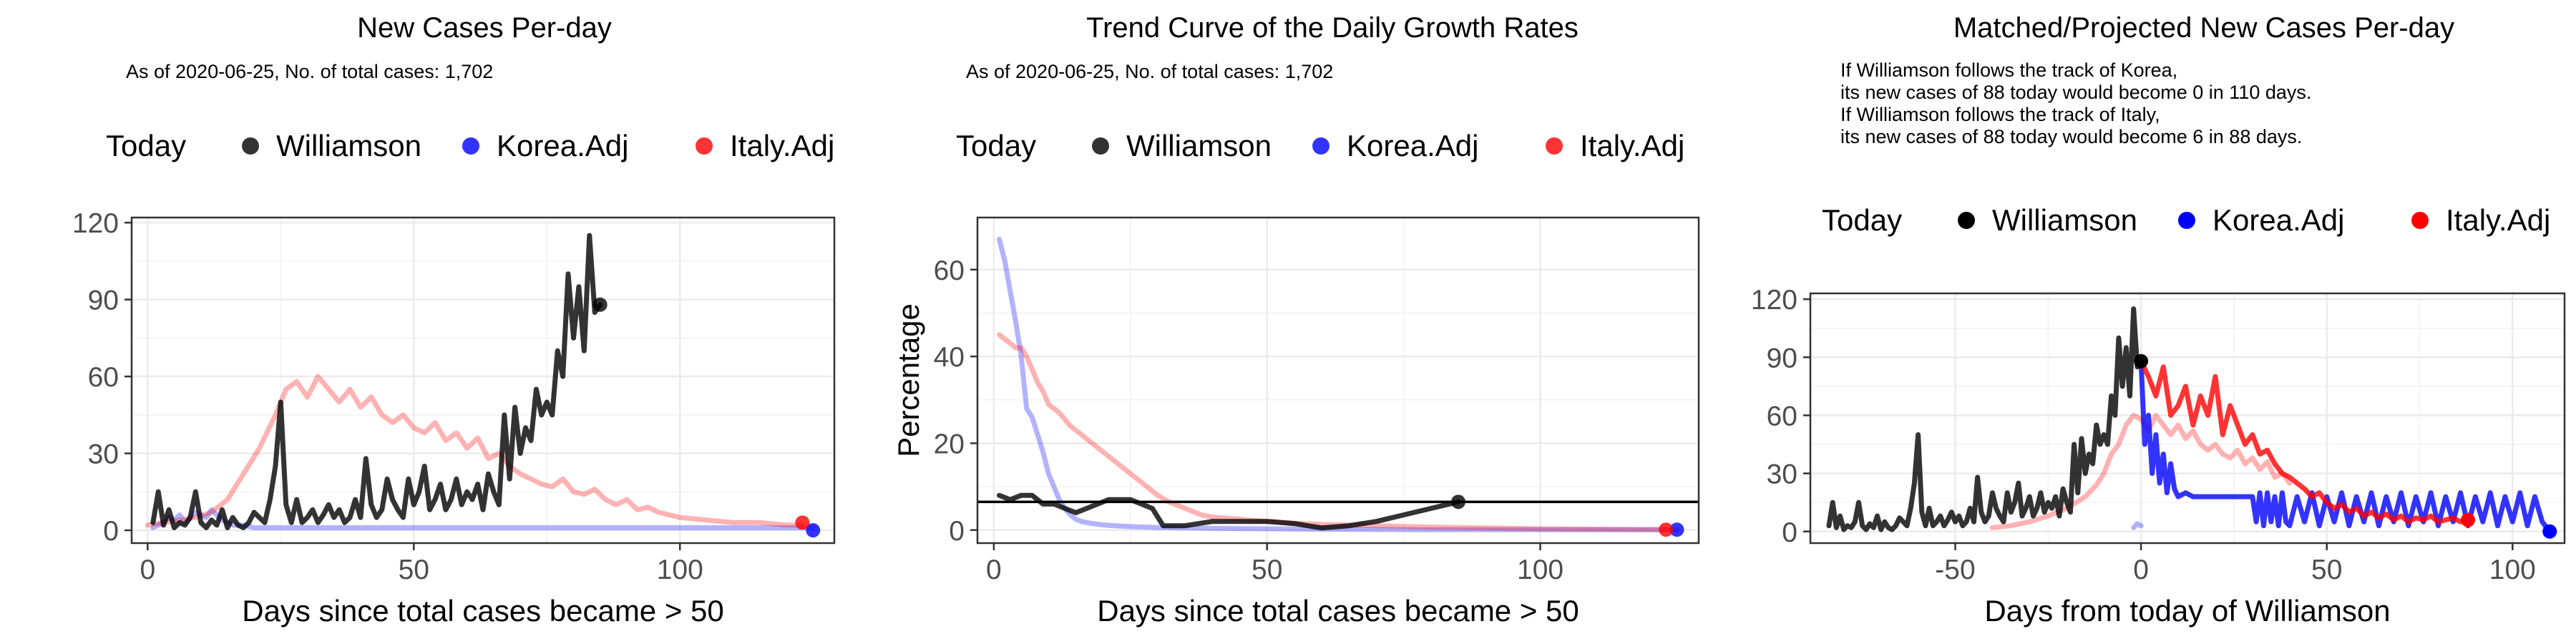  What do you see at coordinates (2304, 442) in the screenshot?
I see `series-line-italy-adj-projected` at bounding box center [2304, 442].